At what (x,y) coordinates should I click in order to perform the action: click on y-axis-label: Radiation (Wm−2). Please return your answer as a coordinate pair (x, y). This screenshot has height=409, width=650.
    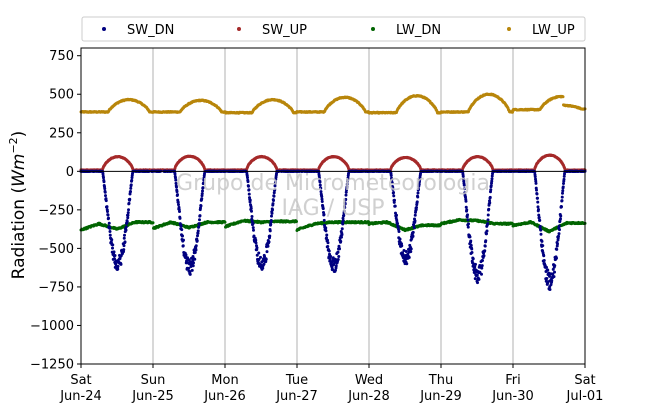
    Looking at the image, I should click on (18, 205).